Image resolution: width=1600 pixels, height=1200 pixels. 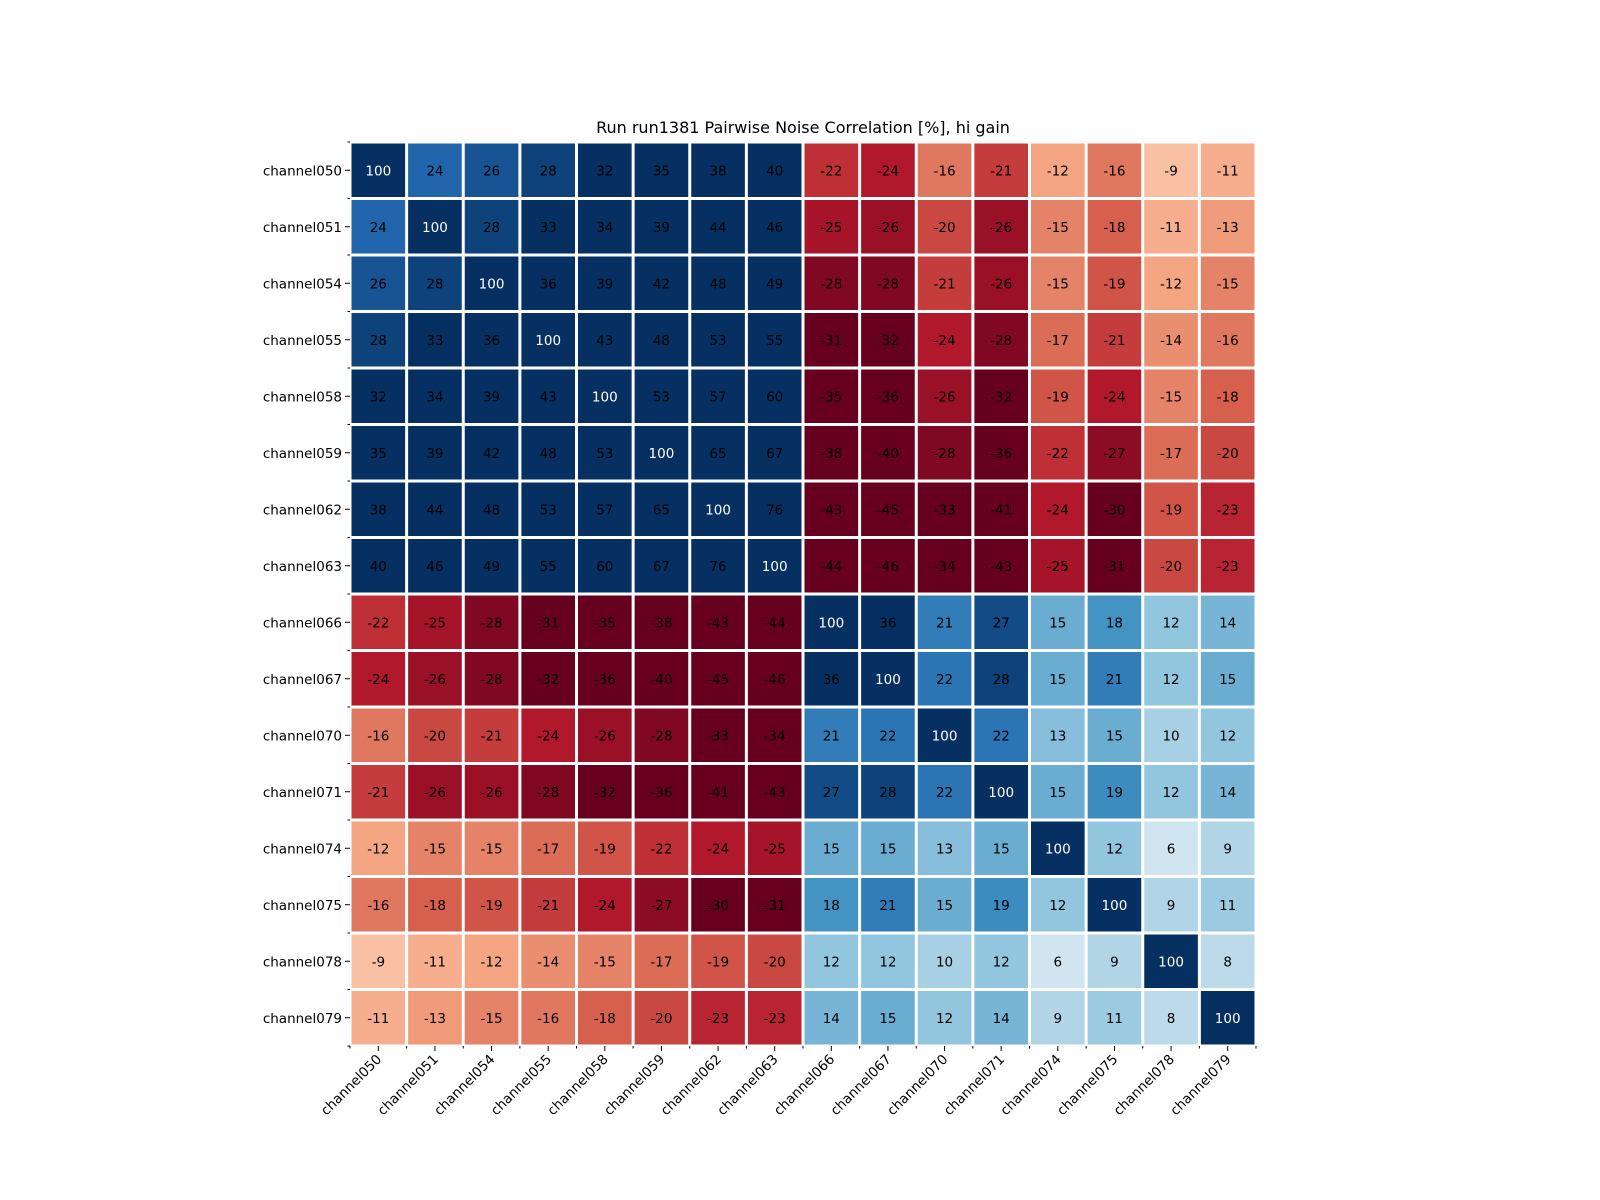 What do you see at coordinates (1171, 454) in the screenshot?
I see `cell-value-label: -17` at bounding box center [1171, 454].